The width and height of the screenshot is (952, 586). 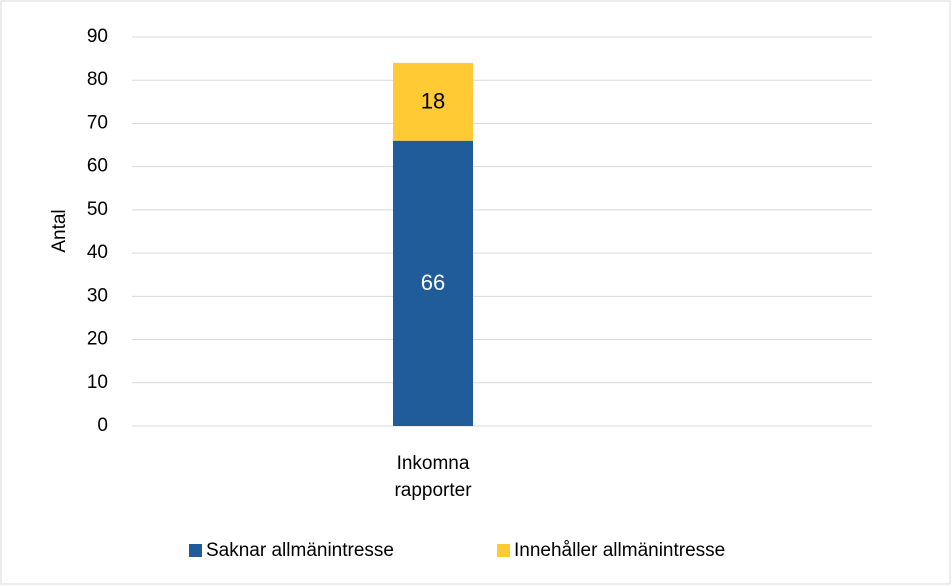 What do you see at coordinates (97, 36) in the screenshot?
I see `y-tick-label: 90` at bounding box center [97, 36].